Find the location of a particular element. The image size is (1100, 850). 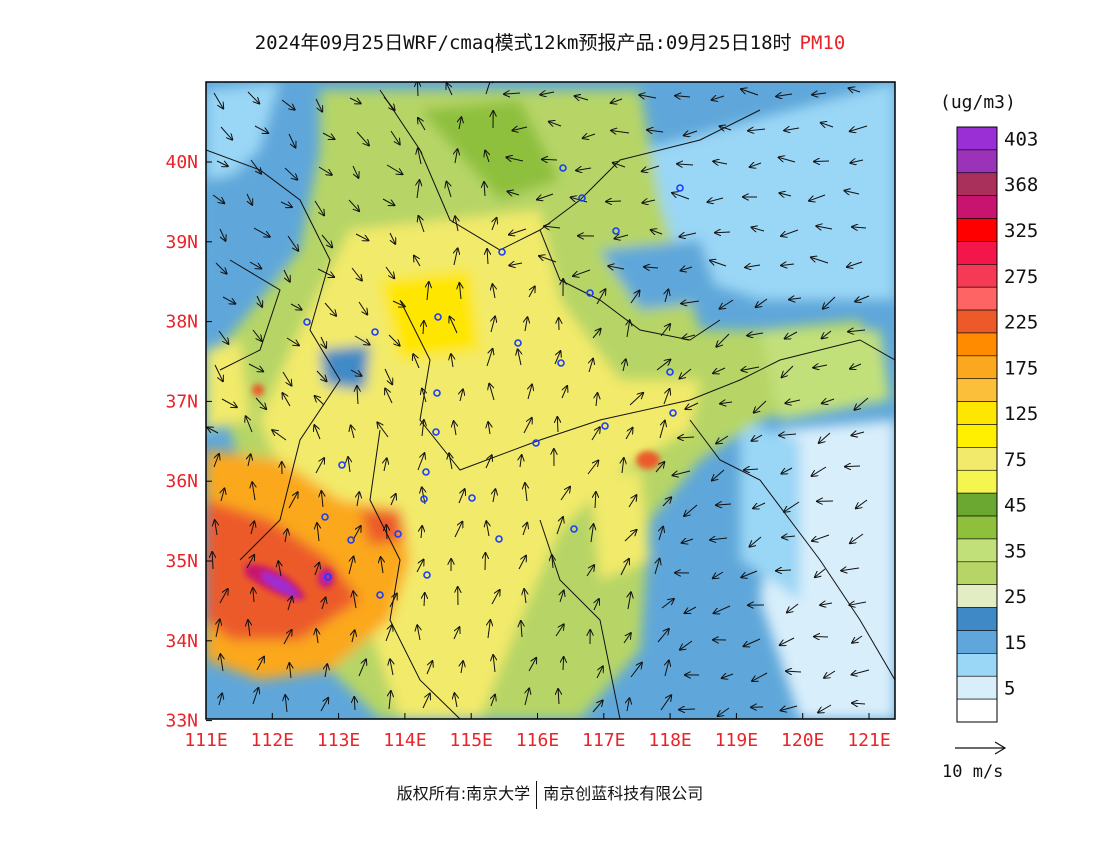

legend-label: 325 is located at coordinates (1021, 231).